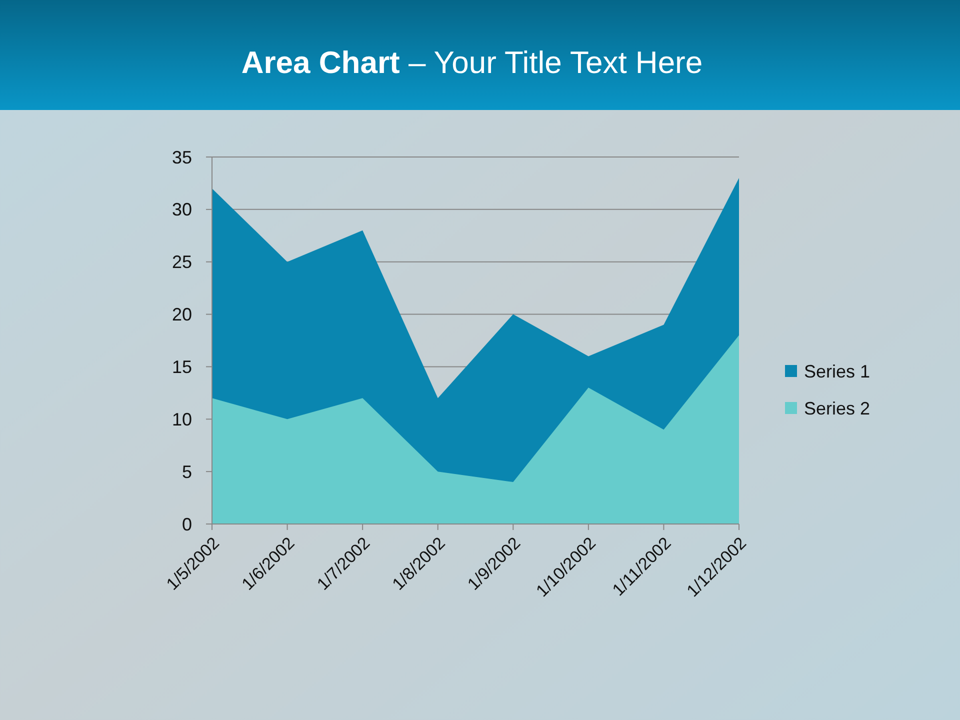  I want to click on y-tick-label: 0, so click(187, 524).